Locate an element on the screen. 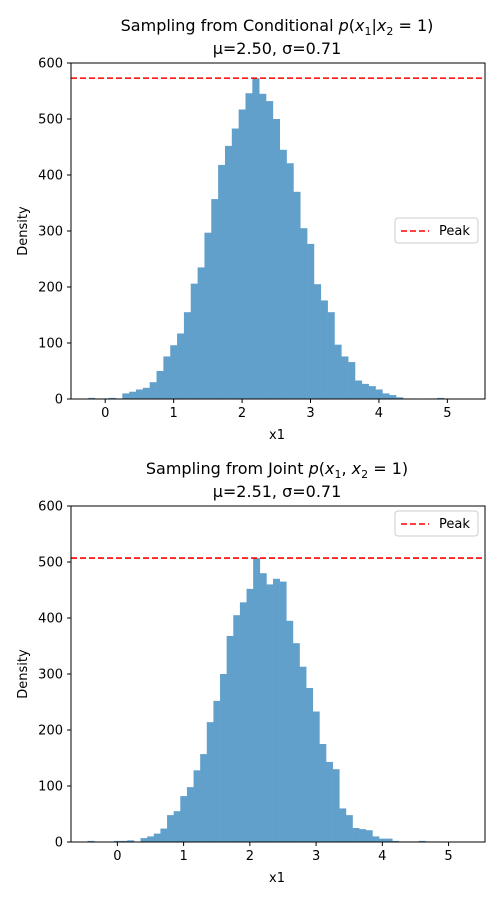 The height and width of the screenshot is (900, 500). chart-1-x-tick-label: 5 is located at coordinates (447, 413).